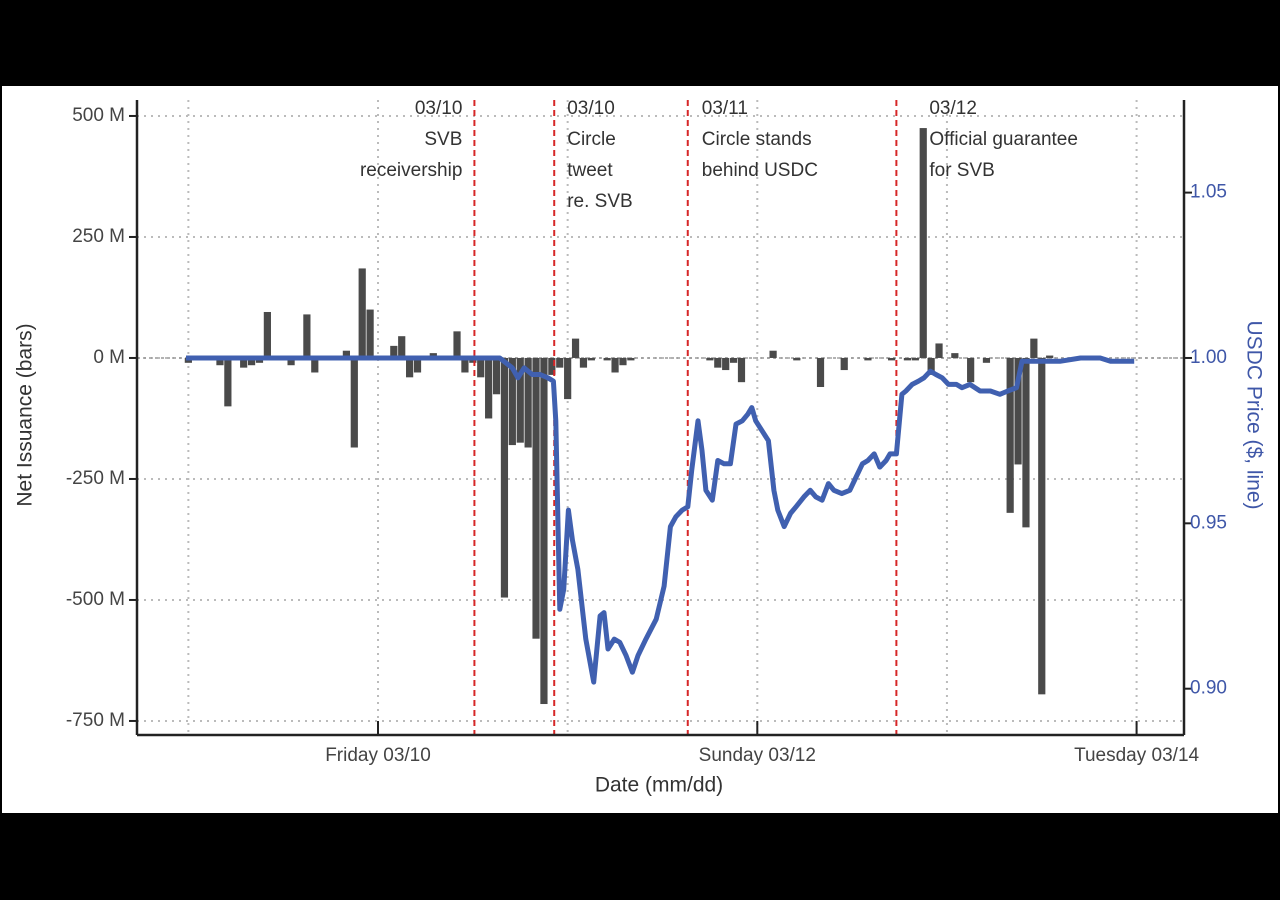 This screenshot has height=900, width=1280. Describe the element at coordinates (757, 755) in the screenshot. I see `x-tick-label: Sunday 03/12` at that location.